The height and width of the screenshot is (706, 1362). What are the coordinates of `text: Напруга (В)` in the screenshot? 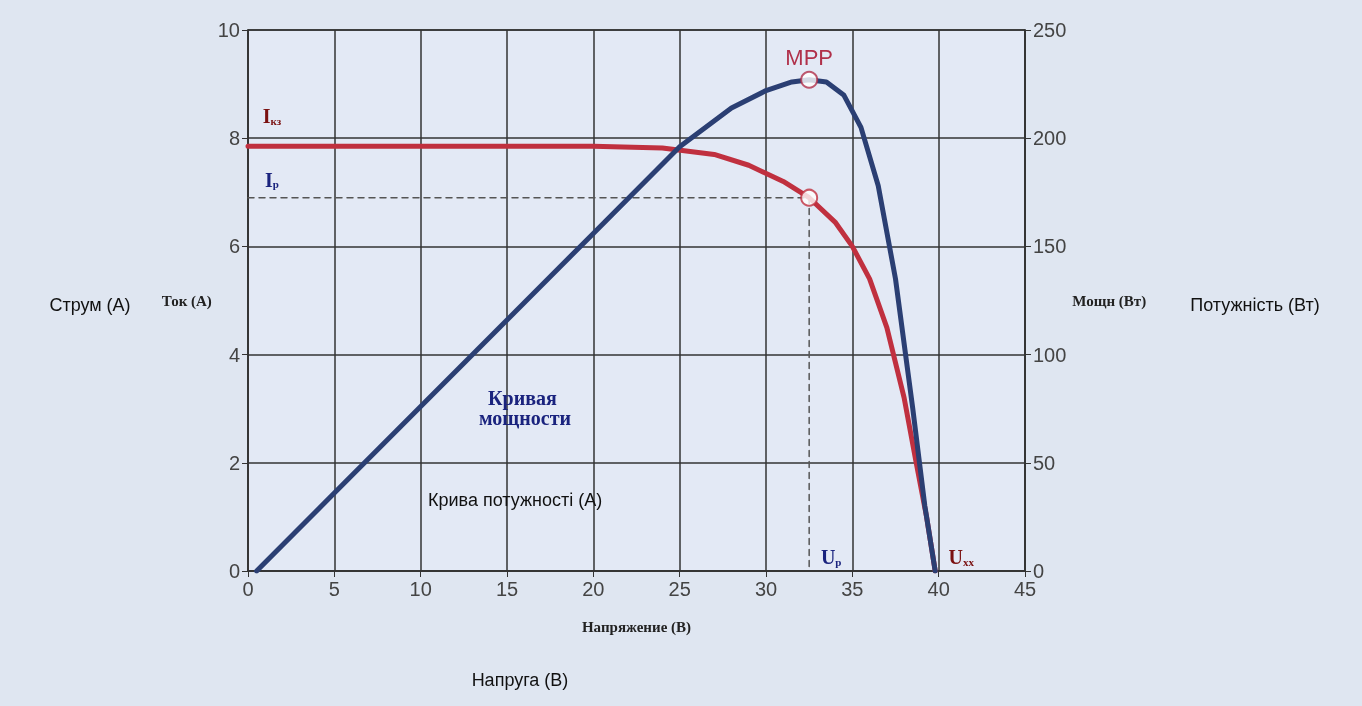 It's located at (520, 680).